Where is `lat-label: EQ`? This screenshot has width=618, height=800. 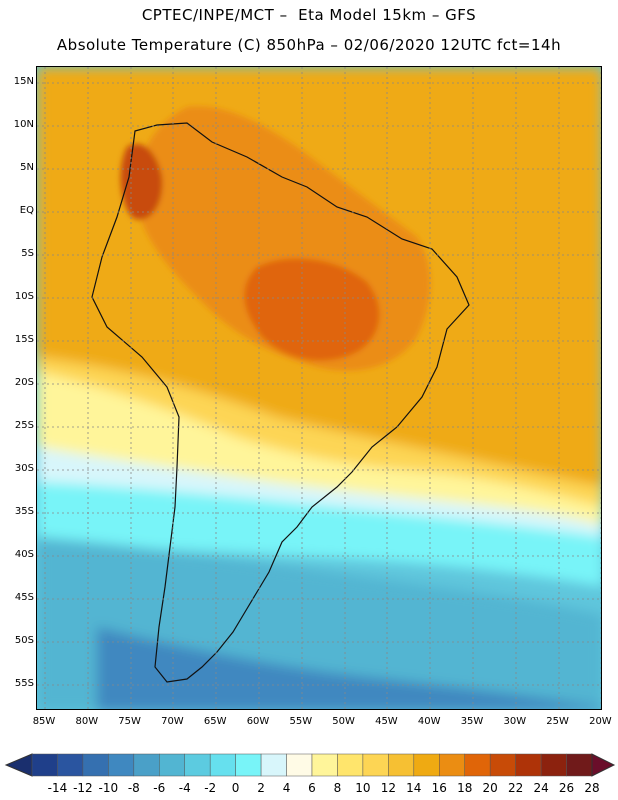 lat-label: EQ is located at coordinates (26, 210).